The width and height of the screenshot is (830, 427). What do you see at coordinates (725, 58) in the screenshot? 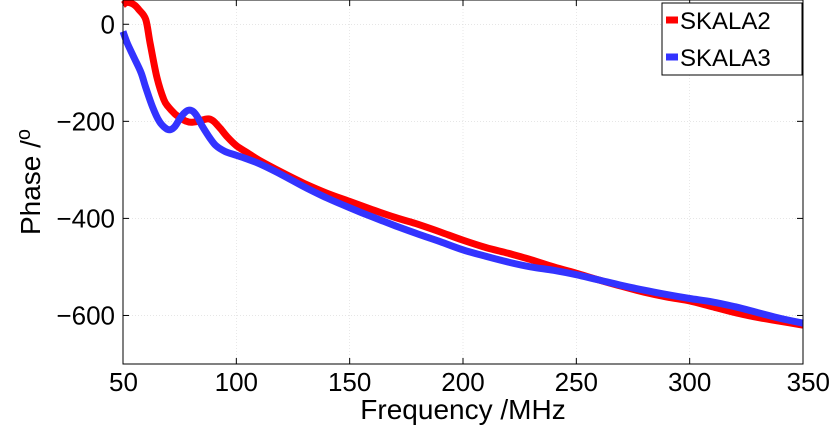
I see `legend-label-skala3: SKALA3` at bounding box center [725, 58].